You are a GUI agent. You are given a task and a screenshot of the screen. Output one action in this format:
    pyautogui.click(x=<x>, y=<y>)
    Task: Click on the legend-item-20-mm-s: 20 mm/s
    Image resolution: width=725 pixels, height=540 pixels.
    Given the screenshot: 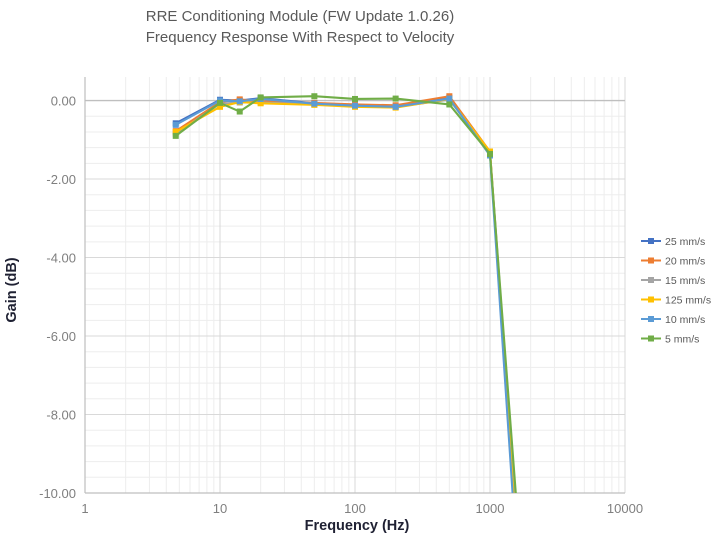 What is the action you would take?
    pyautogui.click(x=673, y=262)
    